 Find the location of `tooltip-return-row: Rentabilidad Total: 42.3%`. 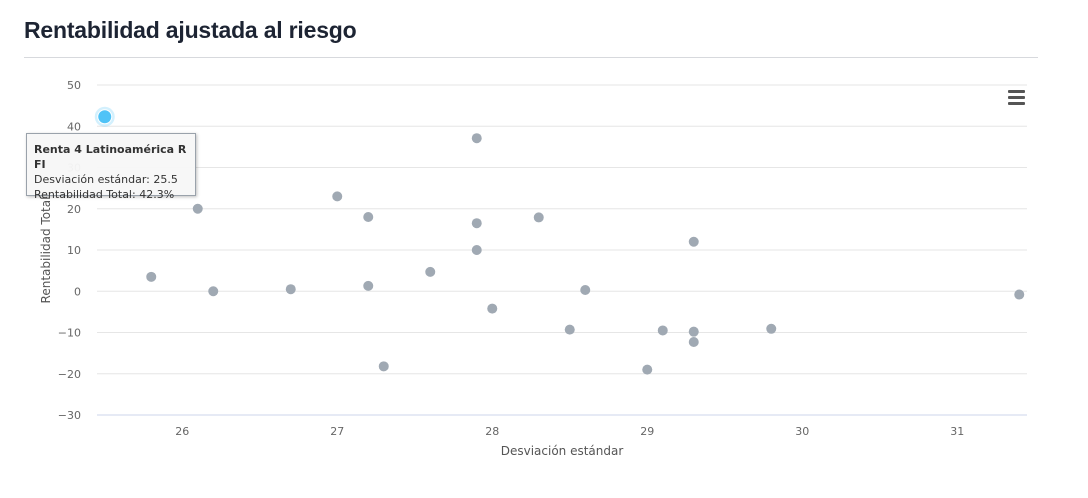

tooltip-return-row: Rentabilidad Total: 42.3% is located at coordinates (111, 194).